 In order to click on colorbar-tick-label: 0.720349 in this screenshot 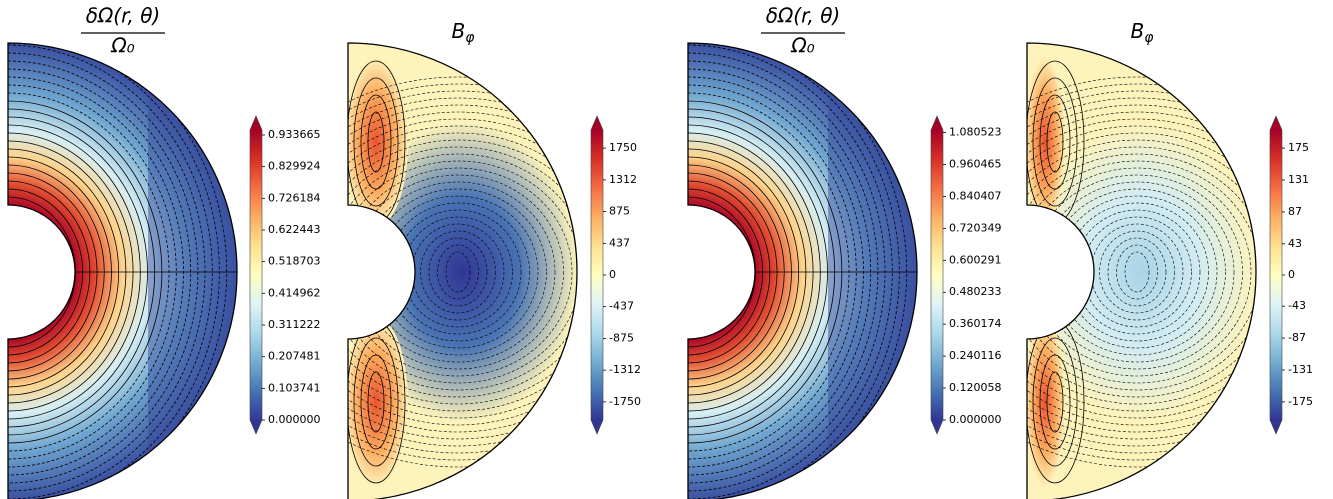, I will do `click(975, 227)`.